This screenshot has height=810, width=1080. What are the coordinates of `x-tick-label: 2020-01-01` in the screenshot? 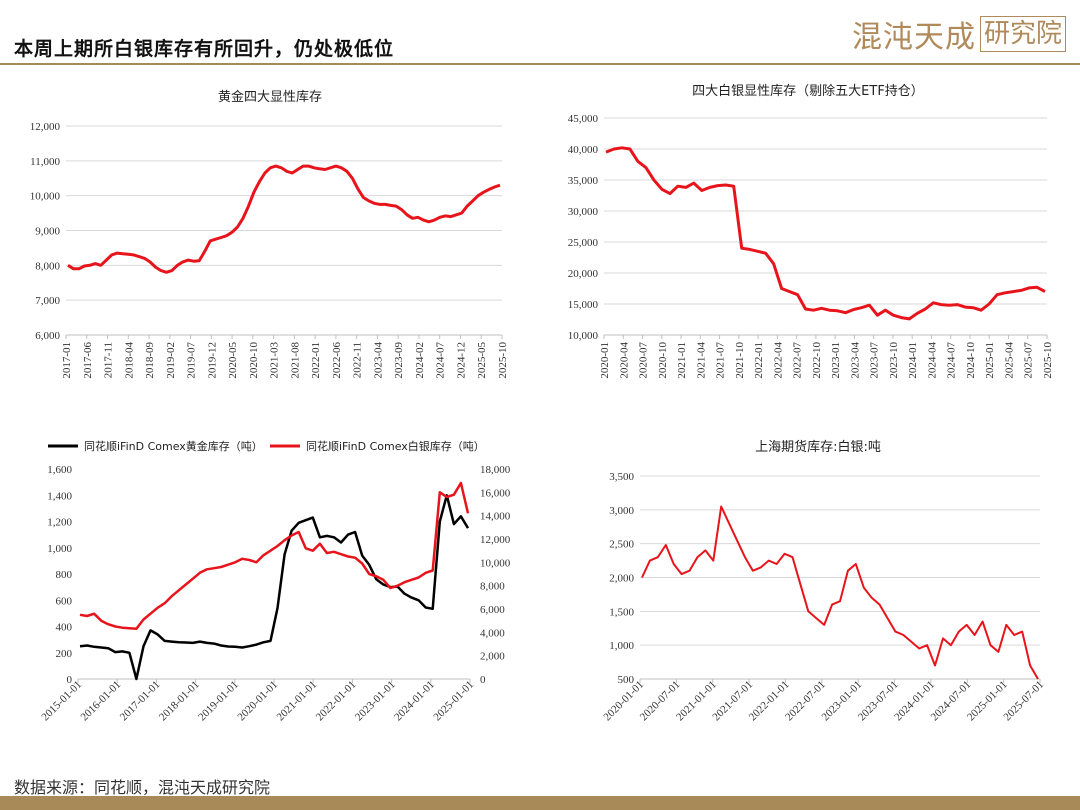 It's located at (257, 701).